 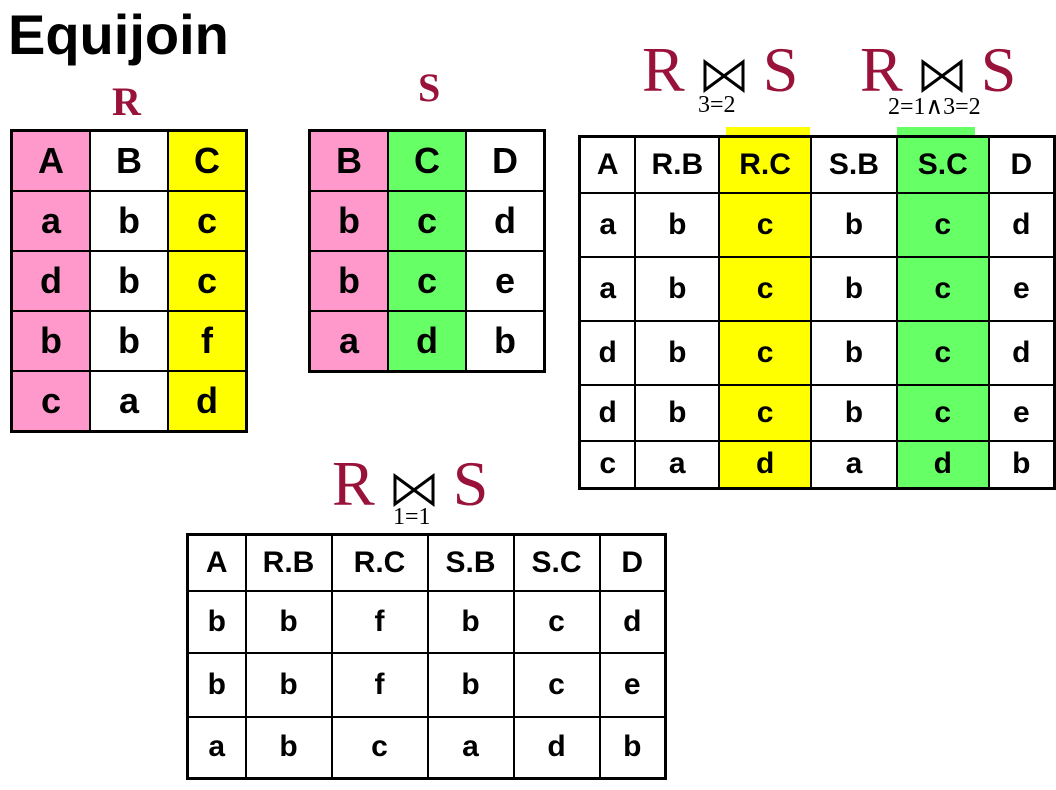 I want to click on table-row: a b c, so click(x=129, y=221).